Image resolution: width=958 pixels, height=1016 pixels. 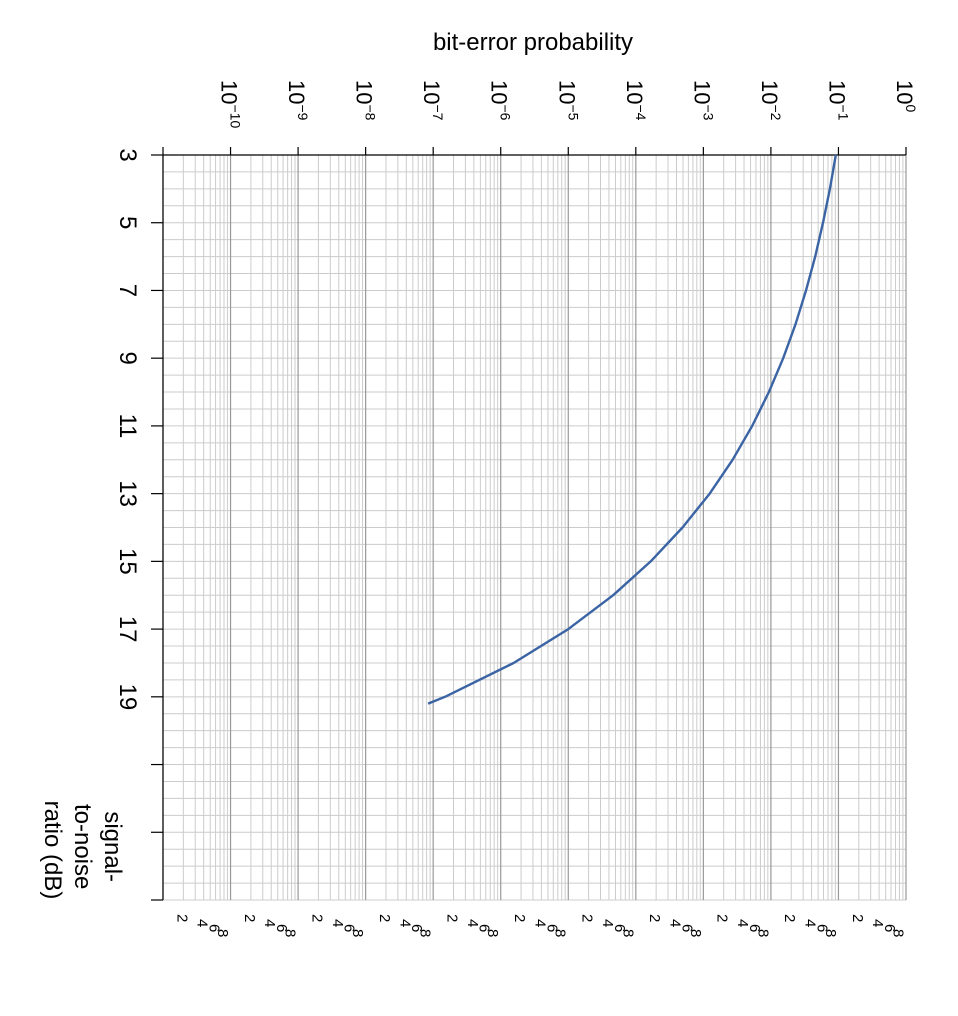 I want to click on x-tick-labels: 3 5 7 9 11 13 15 17 19, so click(x=127, y=429).